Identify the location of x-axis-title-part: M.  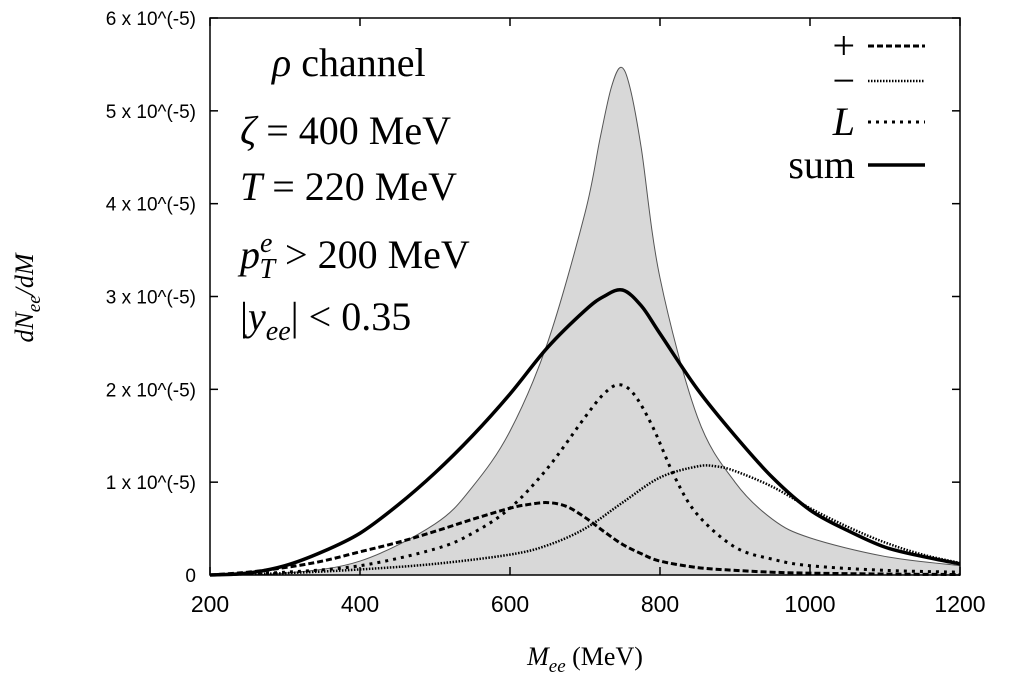
(538, 656).